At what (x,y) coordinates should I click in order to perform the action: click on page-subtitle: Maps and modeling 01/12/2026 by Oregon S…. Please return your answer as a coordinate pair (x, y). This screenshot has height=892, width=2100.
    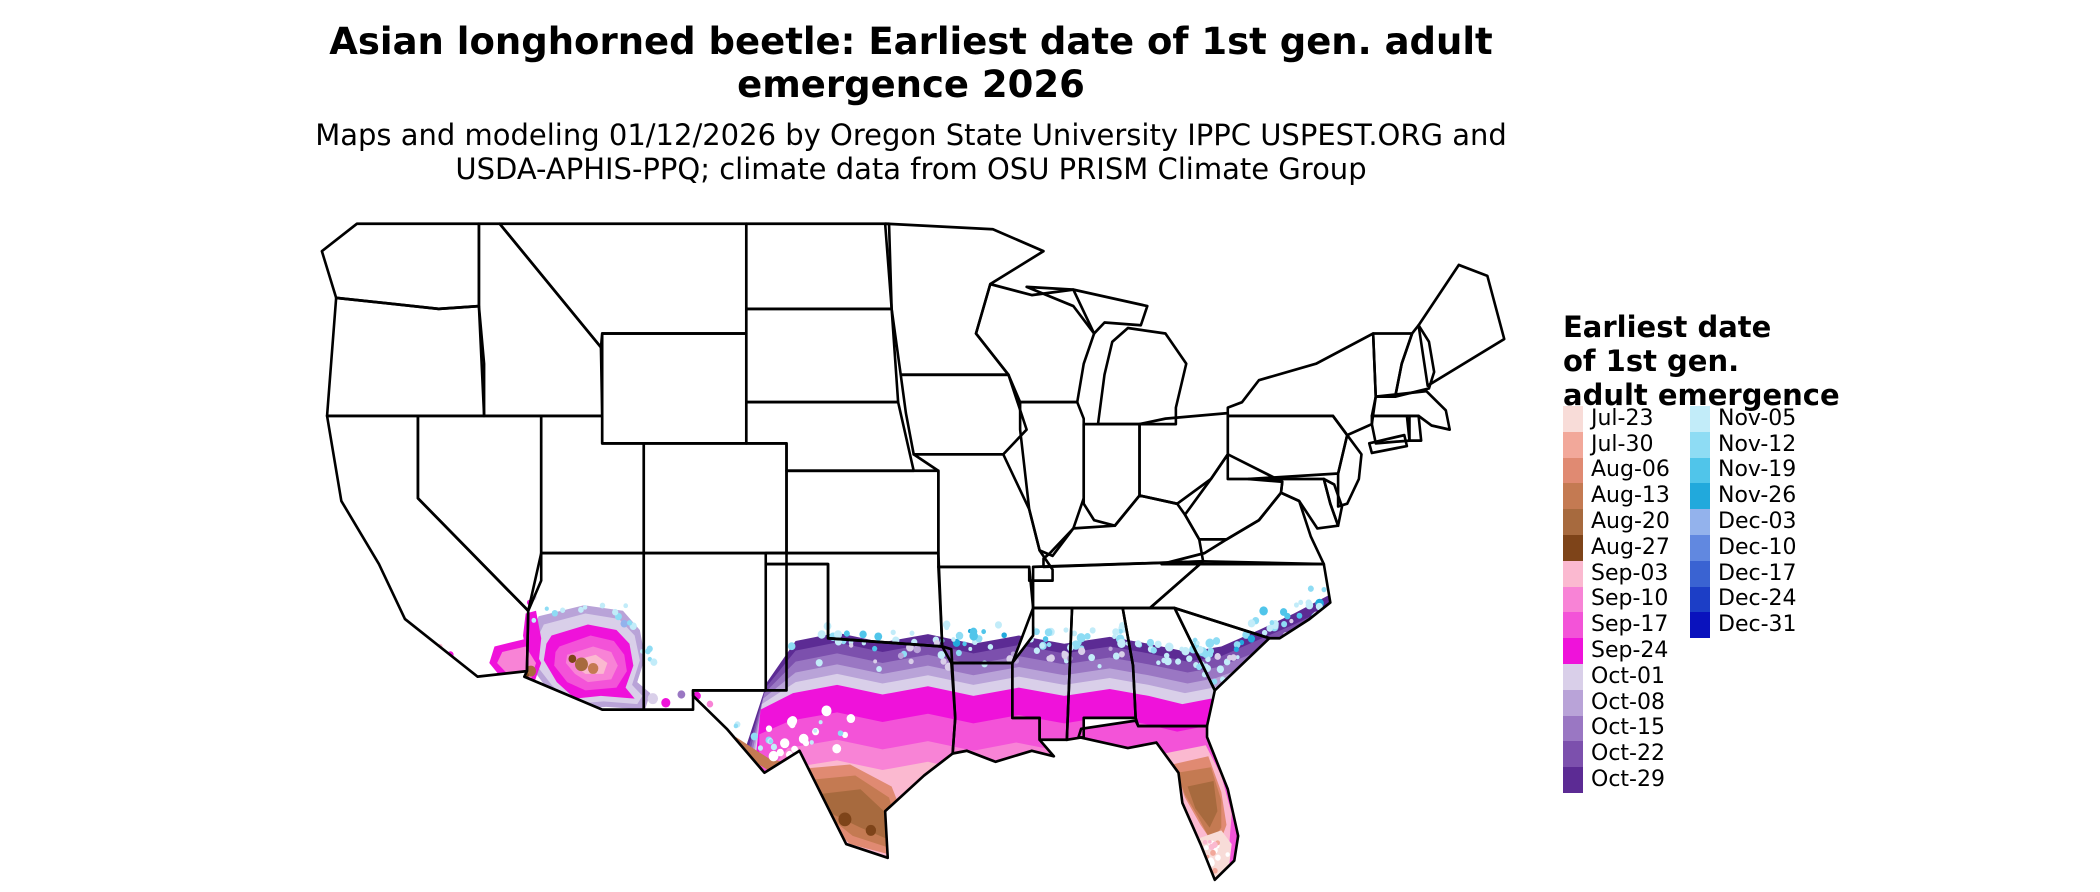
    Looking at the image, I should click on (911, 152).